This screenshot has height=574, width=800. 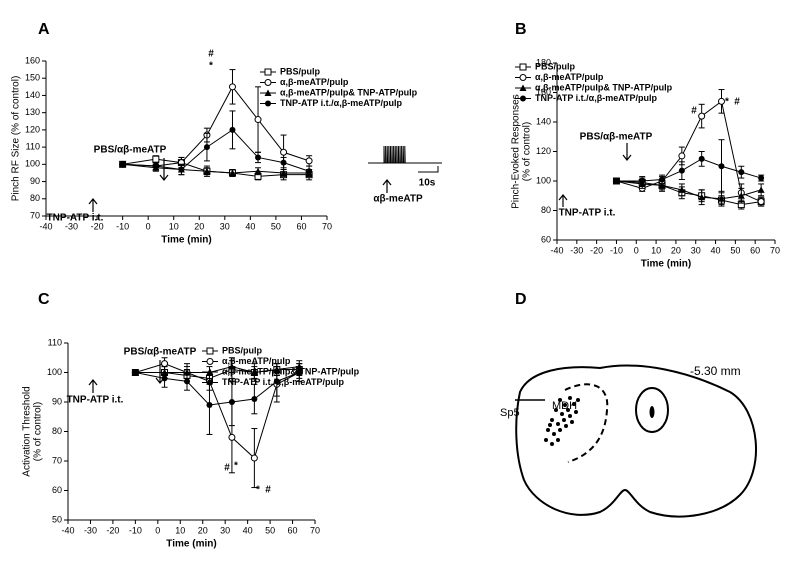 I want to click on section-outline, so click(x=636, y=441).